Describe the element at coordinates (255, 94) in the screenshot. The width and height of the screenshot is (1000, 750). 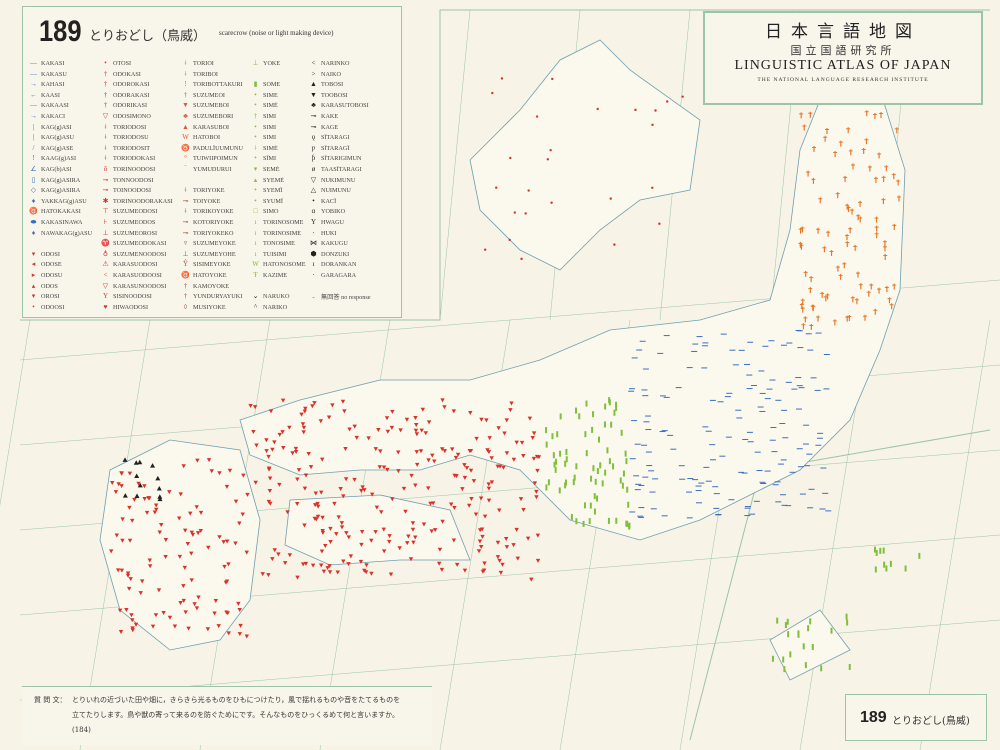
I see `legend-symbol-icon: •` at that location.